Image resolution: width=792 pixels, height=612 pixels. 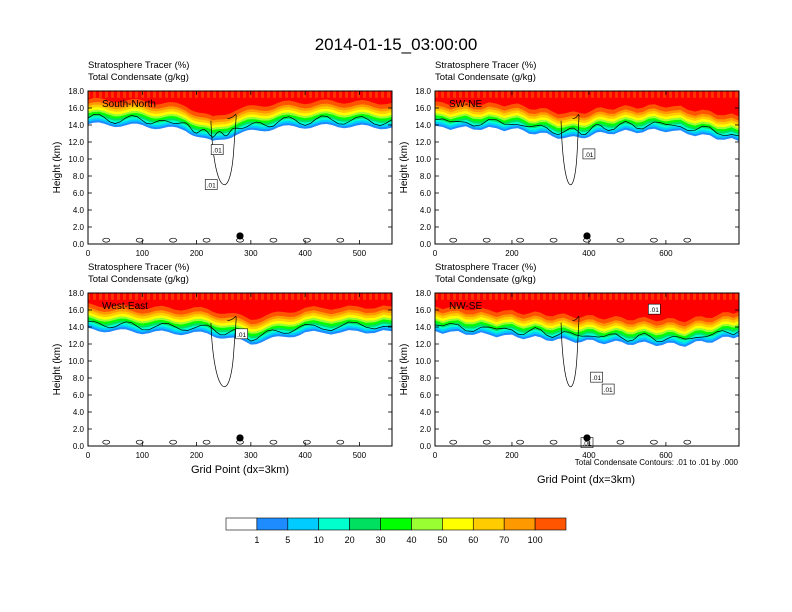 What do you see at coordinates (350, 540) in the screenshot?
I see `colorbar-tick-label: 20` at bounding box center [350, 540].